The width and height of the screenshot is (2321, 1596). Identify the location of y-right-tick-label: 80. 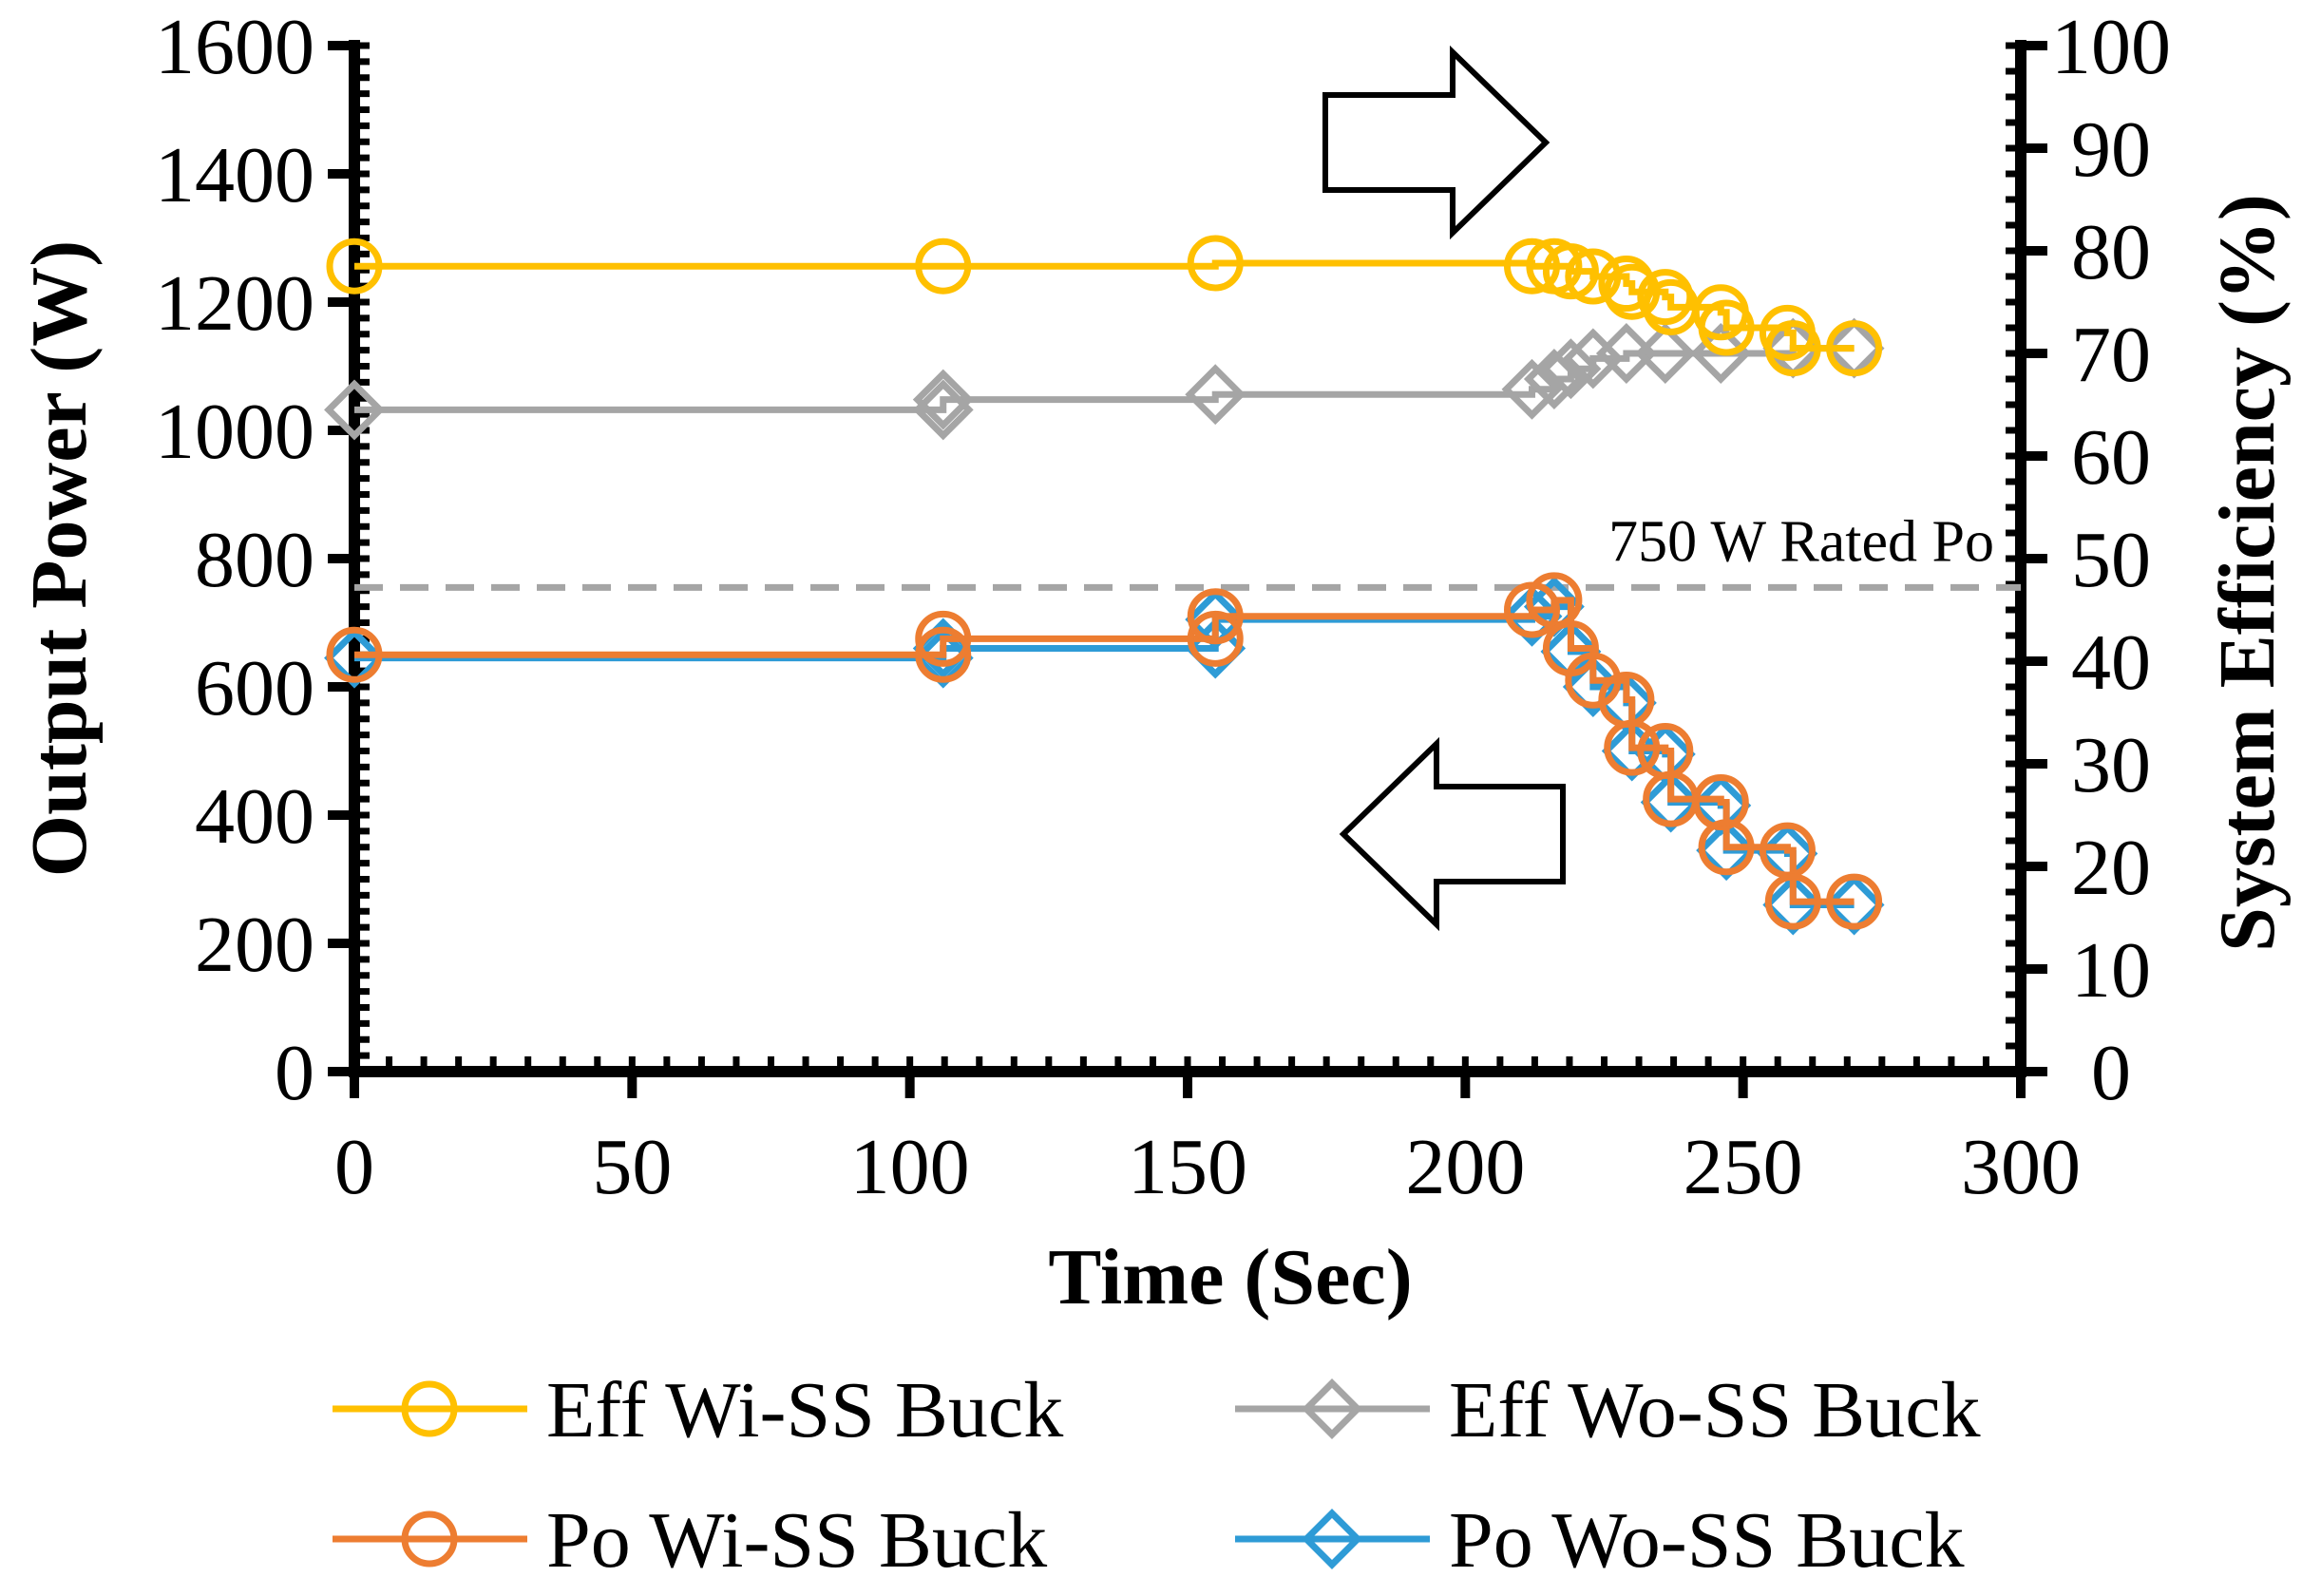
(2111, 252).